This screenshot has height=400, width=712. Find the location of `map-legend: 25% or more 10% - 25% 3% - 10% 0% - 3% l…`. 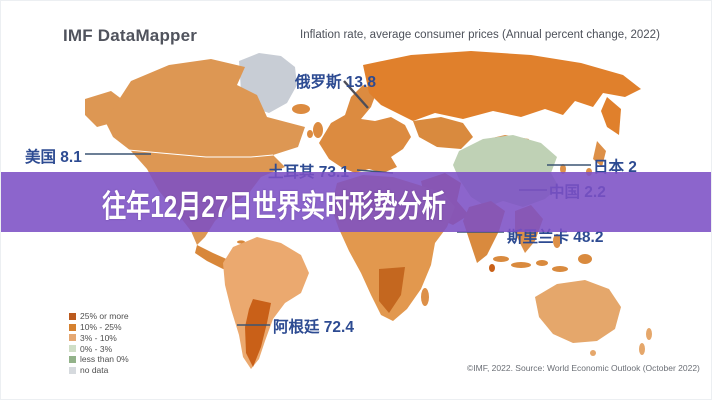

map-legend: 25% or more 10% - 25% 3% - 10% 0% - 3% l… is located at coordinates (99, 343).